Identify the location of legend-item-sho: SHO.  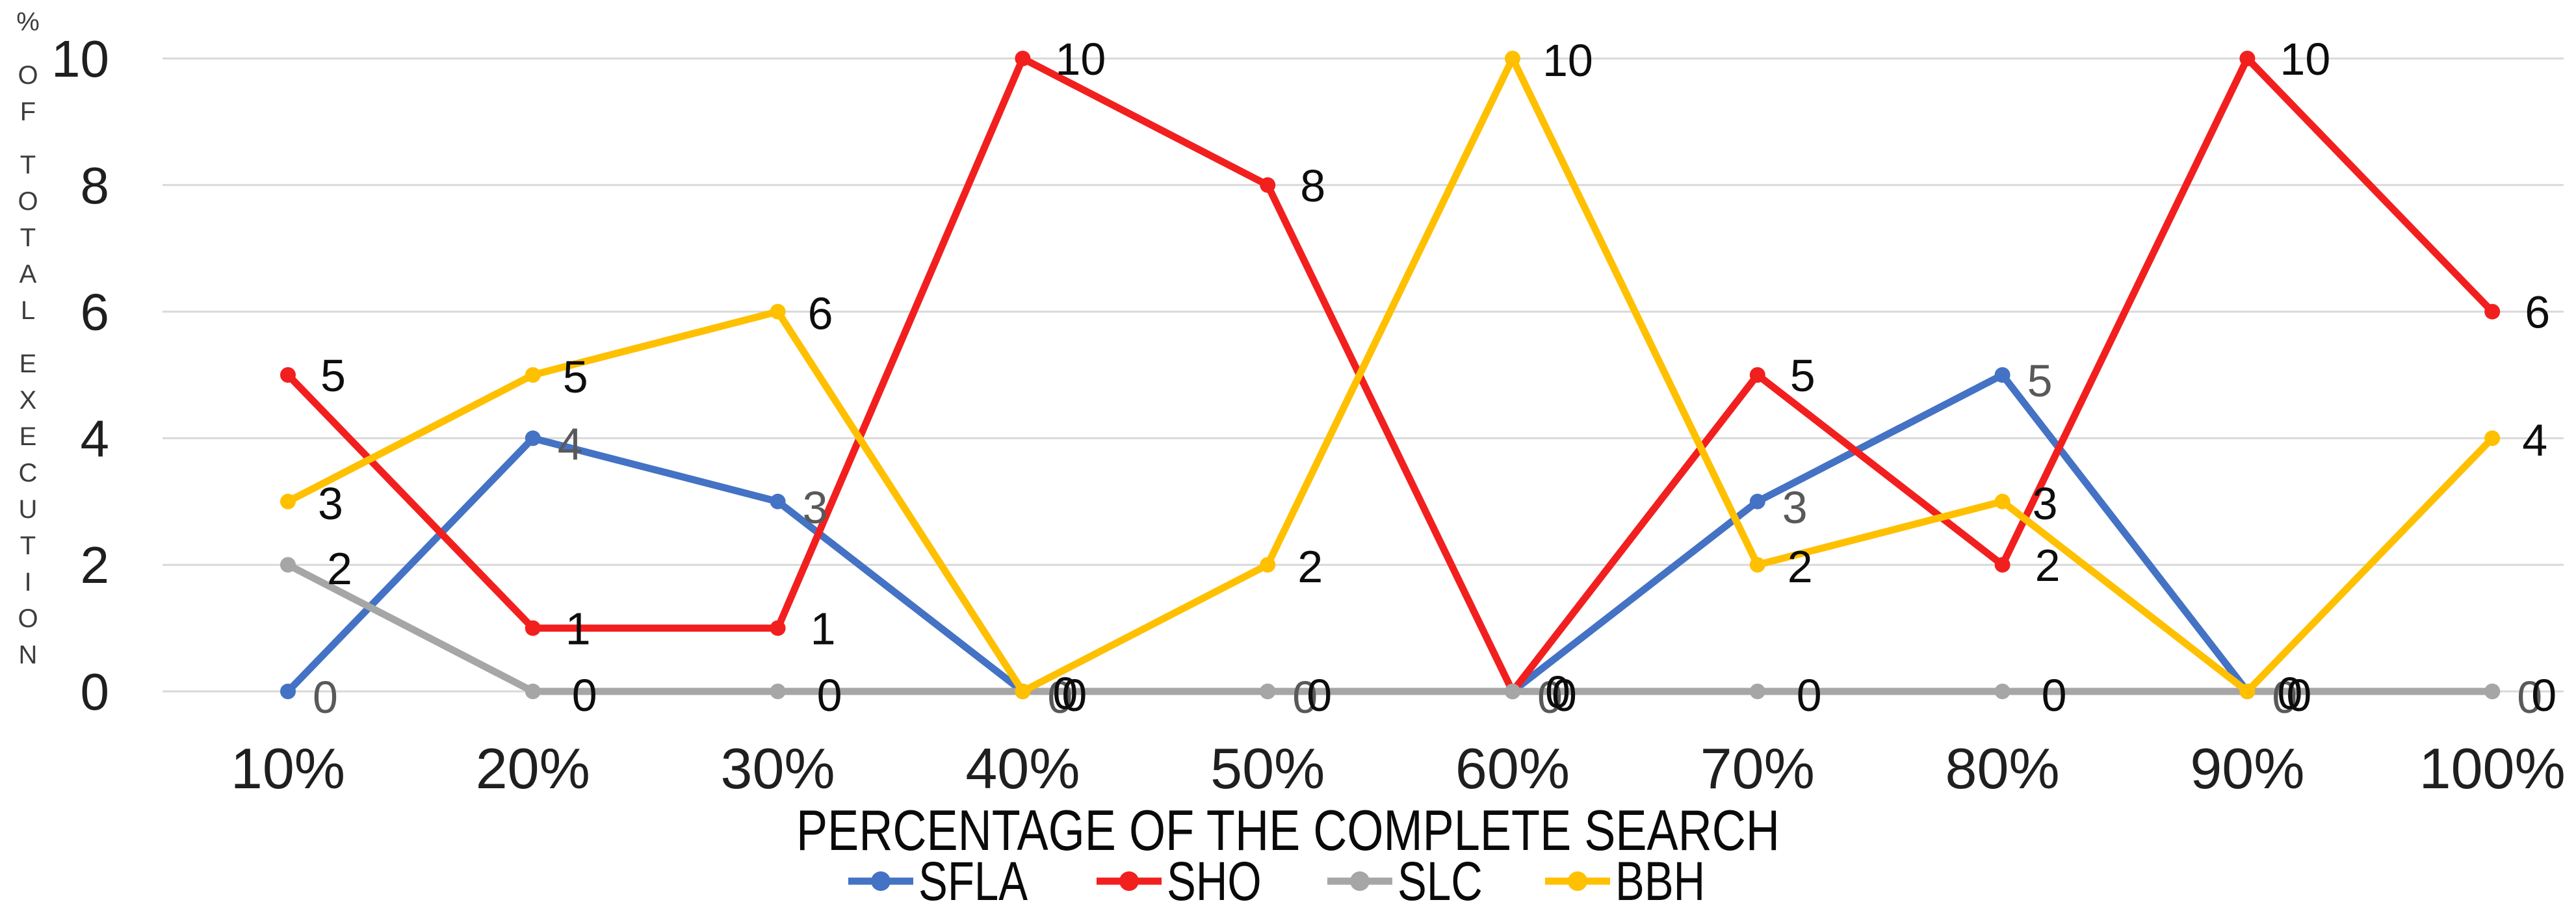
(1191, 881).